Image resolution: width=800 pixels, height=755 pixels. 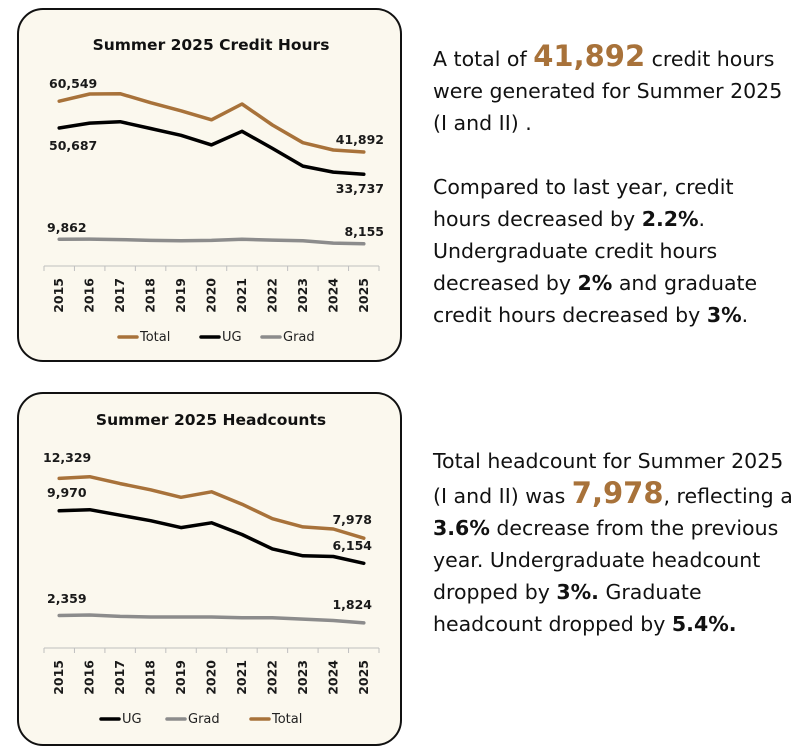 What do you see at coordinates (360, 139) in the screenshot?
I see `data-label-total-last: 41,892` at bounding box center [360, 139].